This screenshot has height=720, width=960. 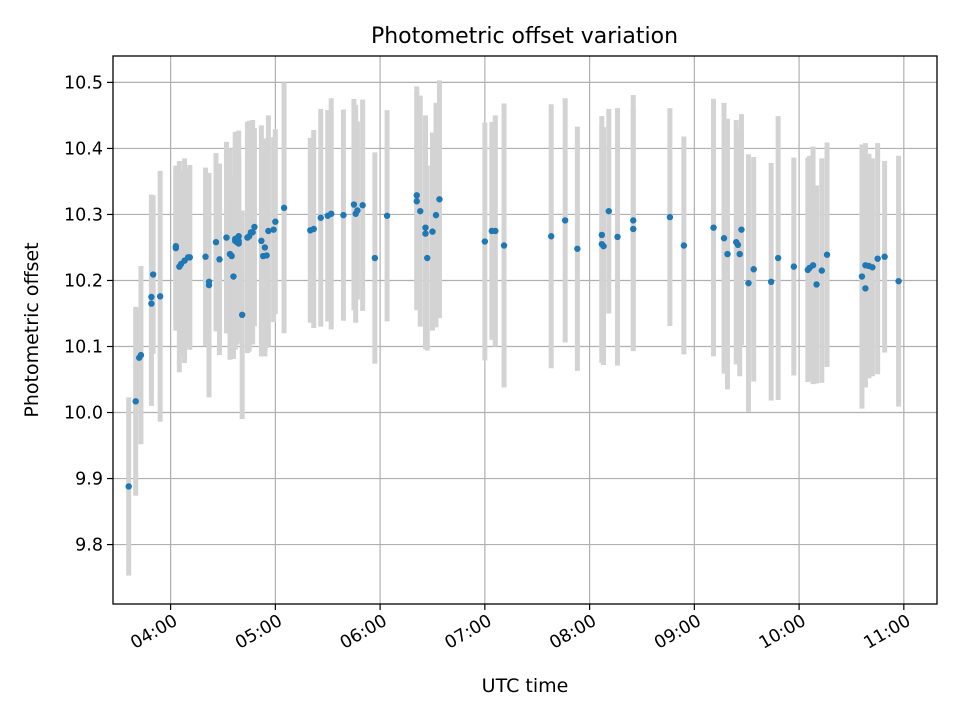 I want to click on y-axis: 9.8 9.9 10.0 10.1 10.2 10.3 10.4 10.5, so click(x=88, y=314).